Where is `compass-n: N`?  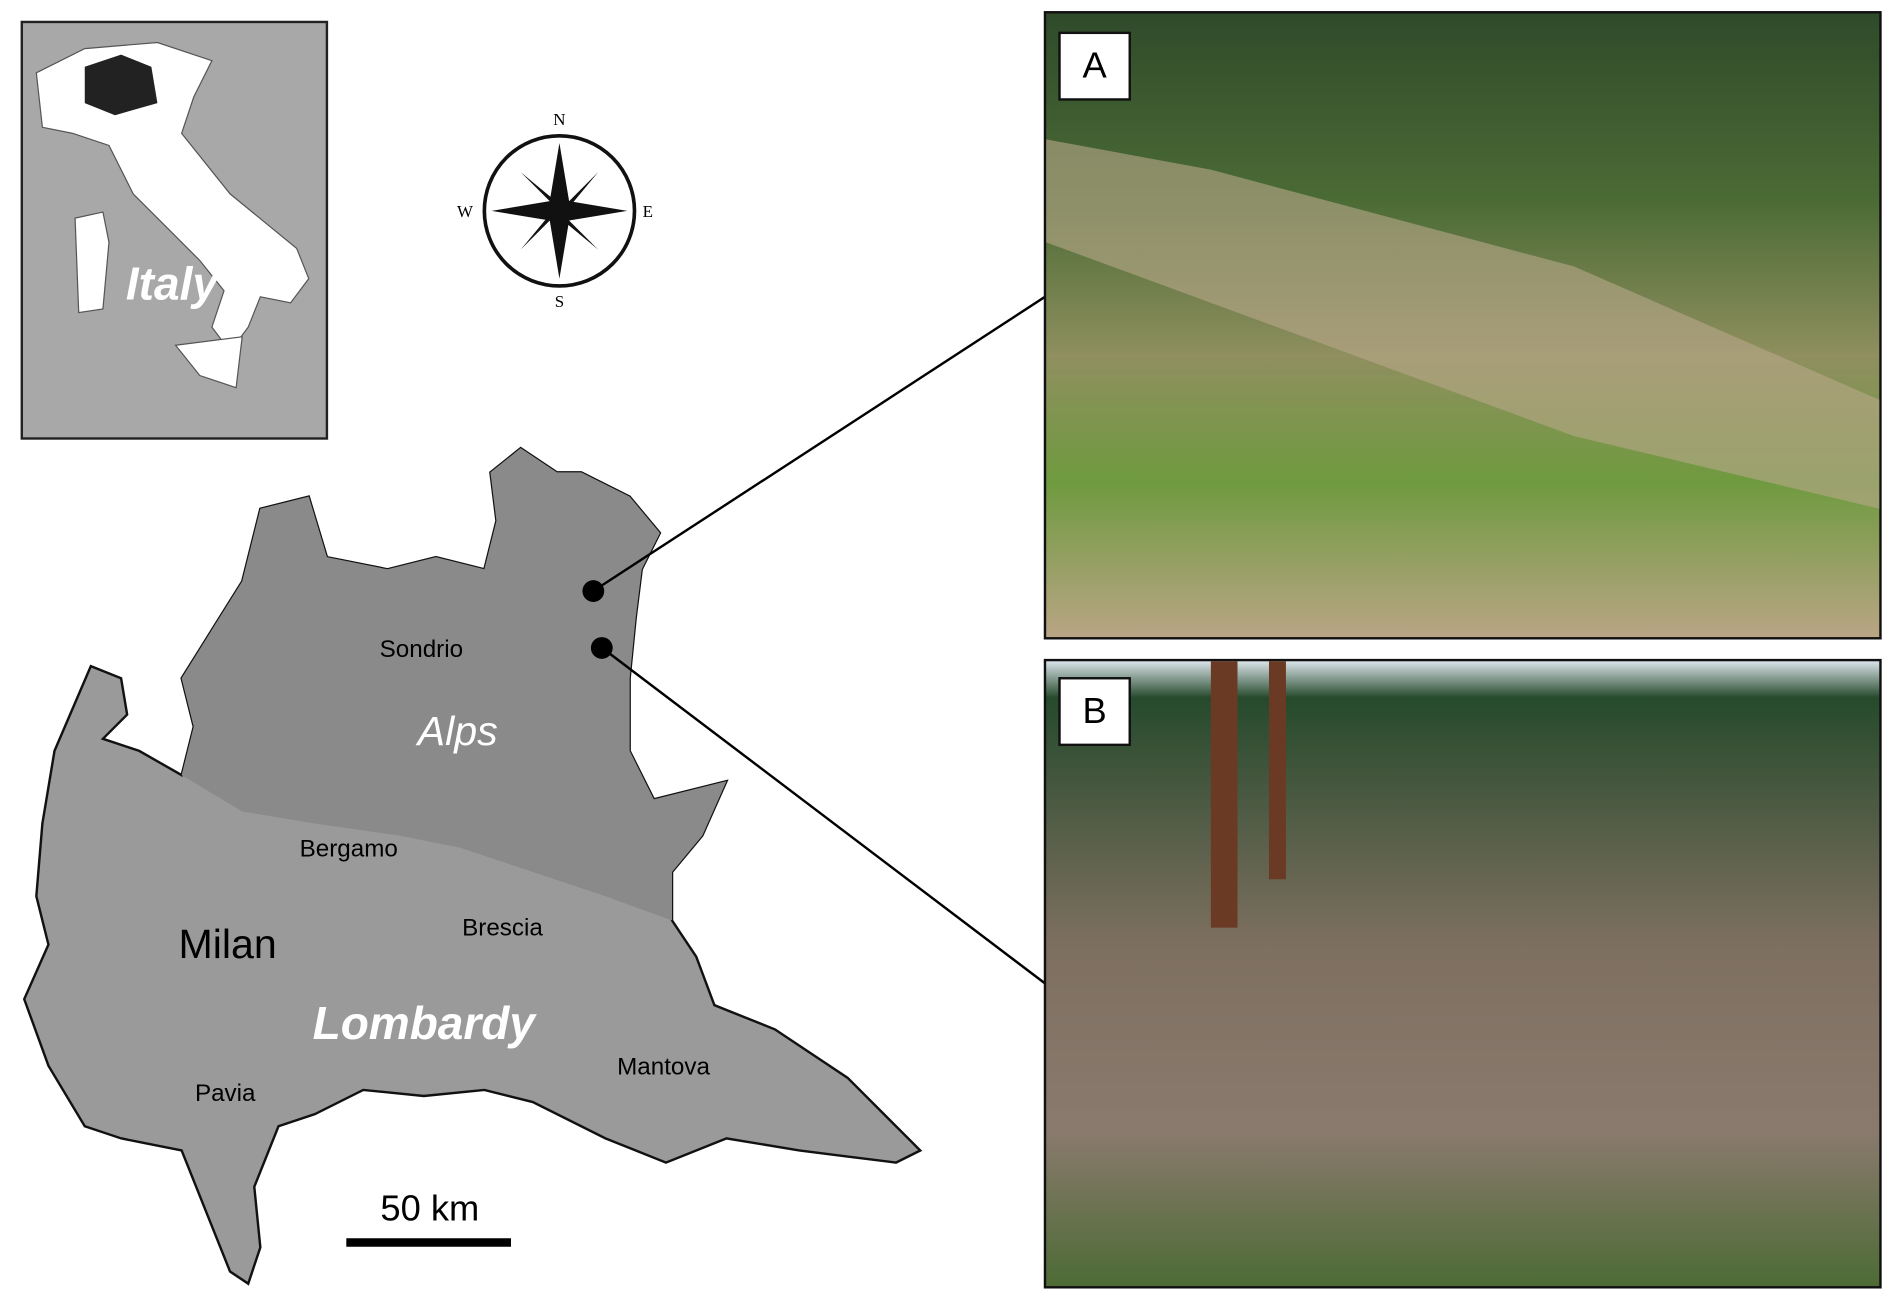 compass-n: N is located at coordinates (559, 119).